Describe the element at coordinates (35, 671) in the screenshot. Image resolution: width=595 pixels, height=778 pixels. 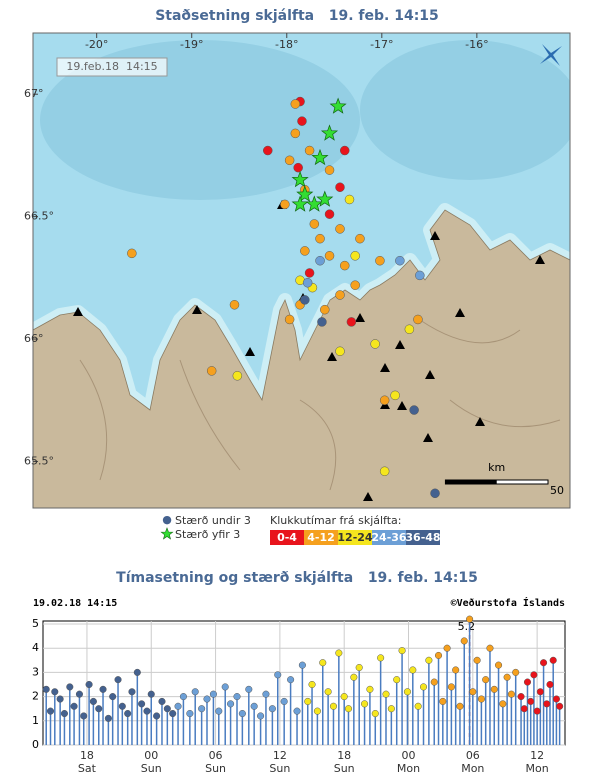
I see `y-tick-label: 3` at that location.